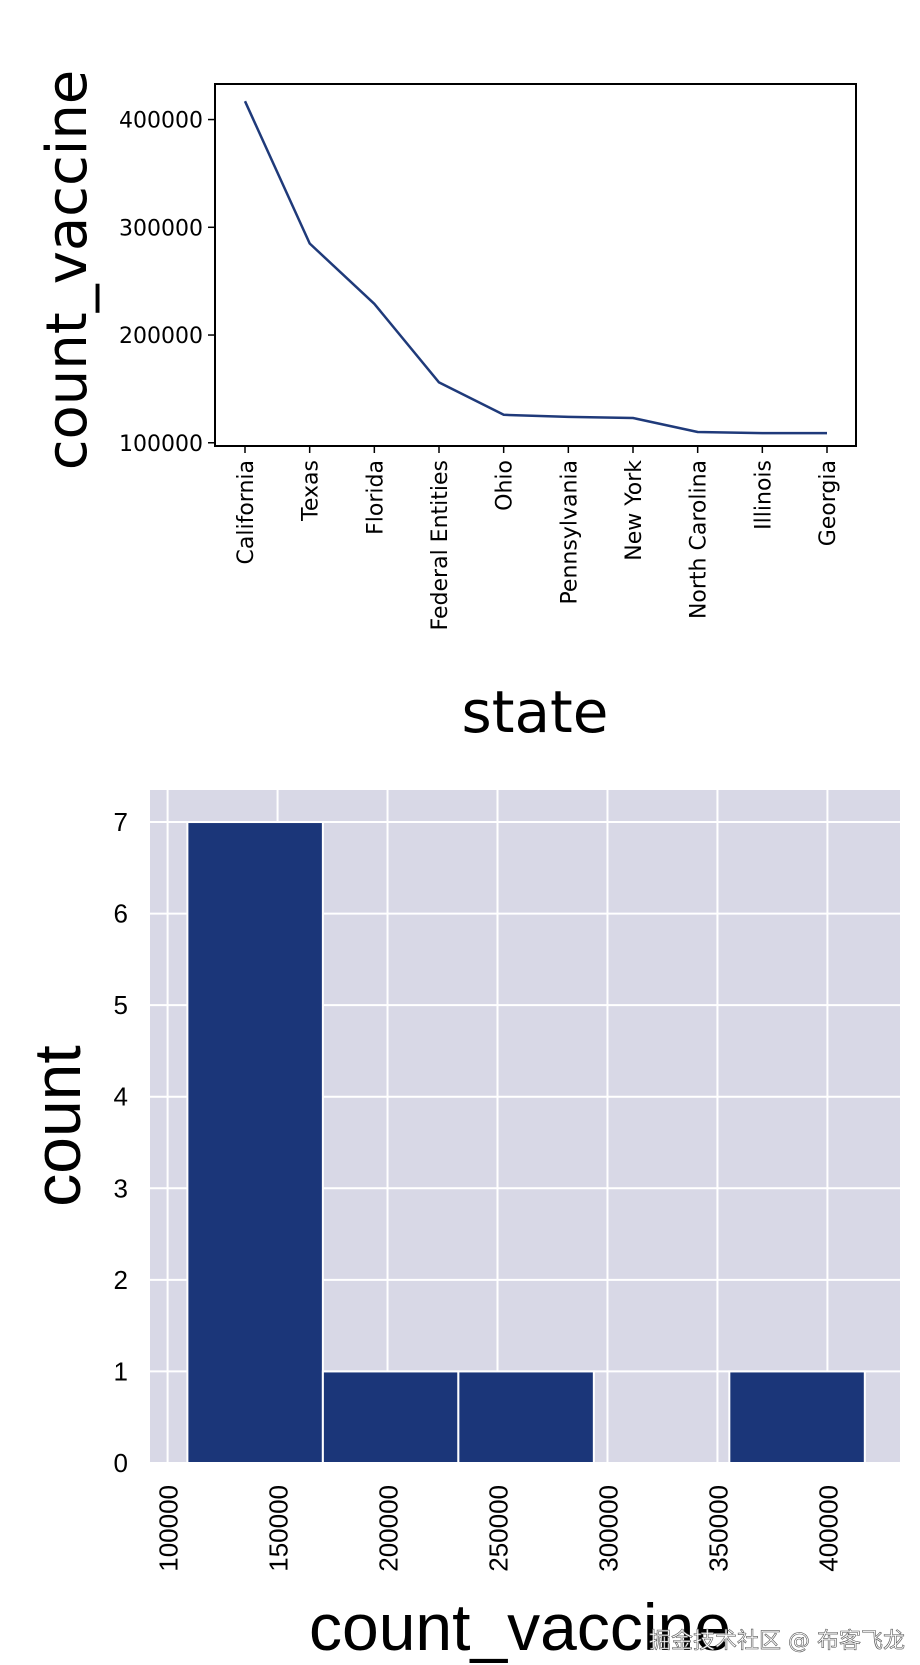 Image resolution: width=920 pixels, height=1665 pixels. Describe the element at coordinates (121, 914) in the screenshot. I see `histogram-y-tick-label-6: 6` at that location.